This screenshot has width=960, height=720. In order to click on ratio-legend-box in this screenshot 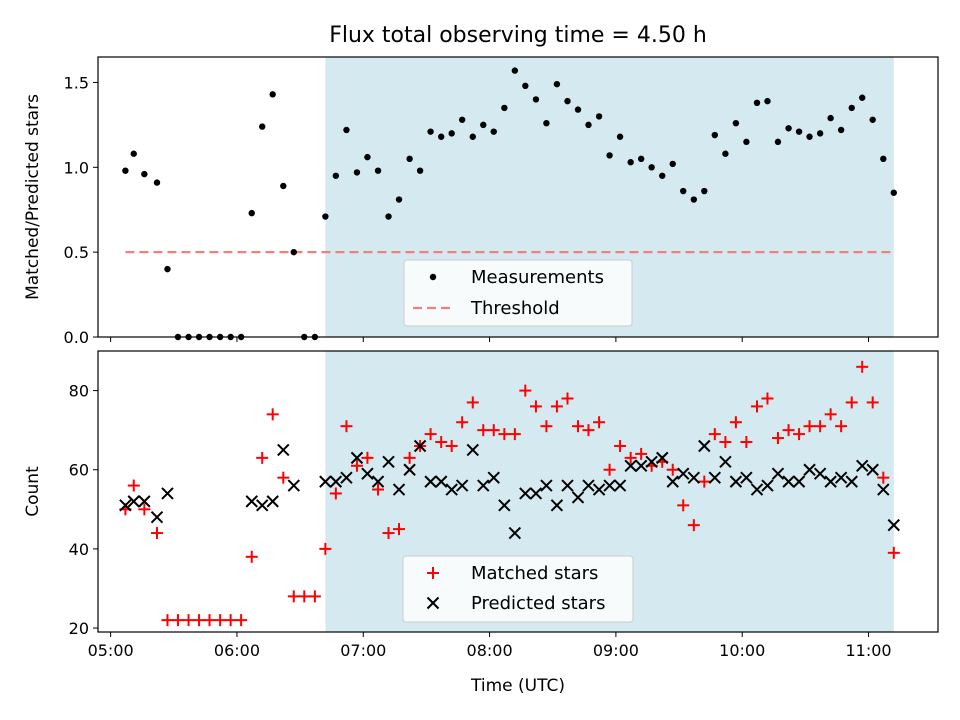, I will do `click(518, 293)`.